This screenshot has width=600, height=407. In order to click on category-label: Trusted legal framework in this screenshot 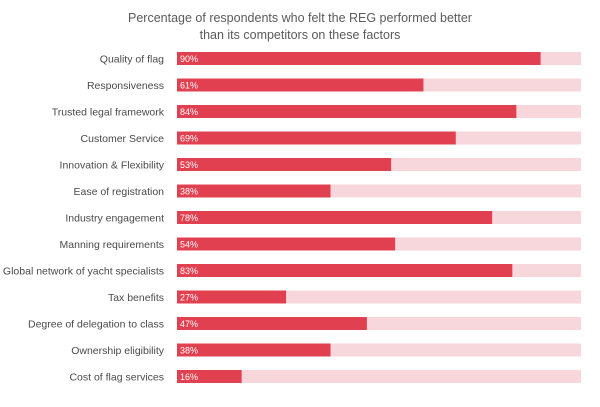, I will do `click(108, 113)`.